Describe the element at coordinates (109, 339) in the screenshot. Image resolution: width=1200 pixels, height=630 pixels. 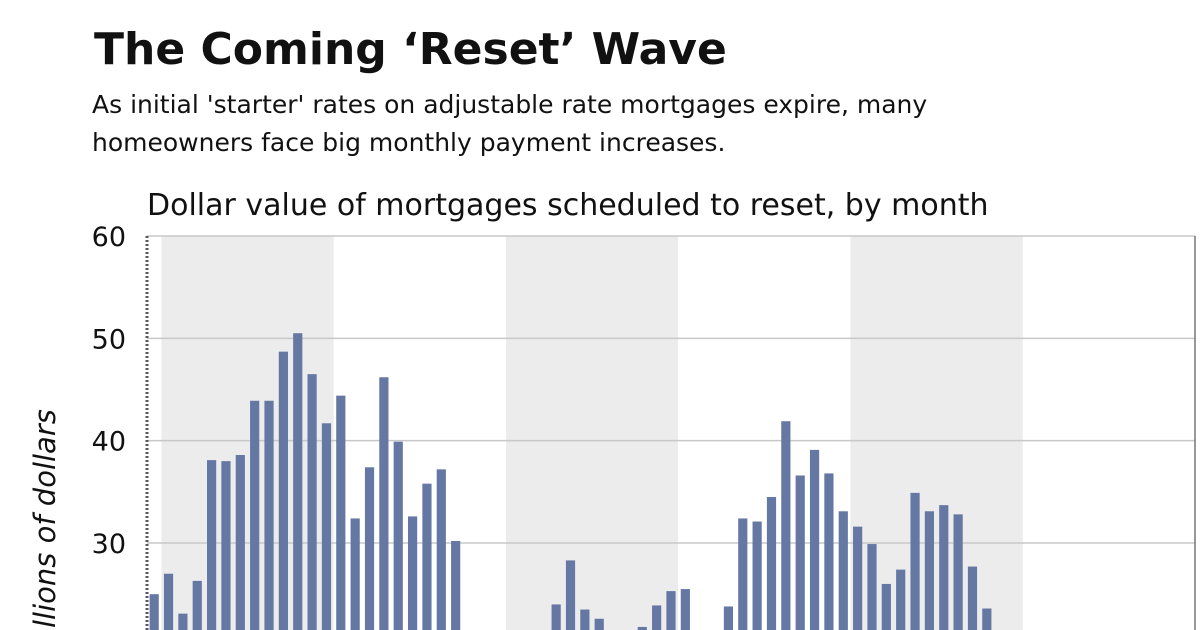
I see `y-tick-label: 50` at that location.